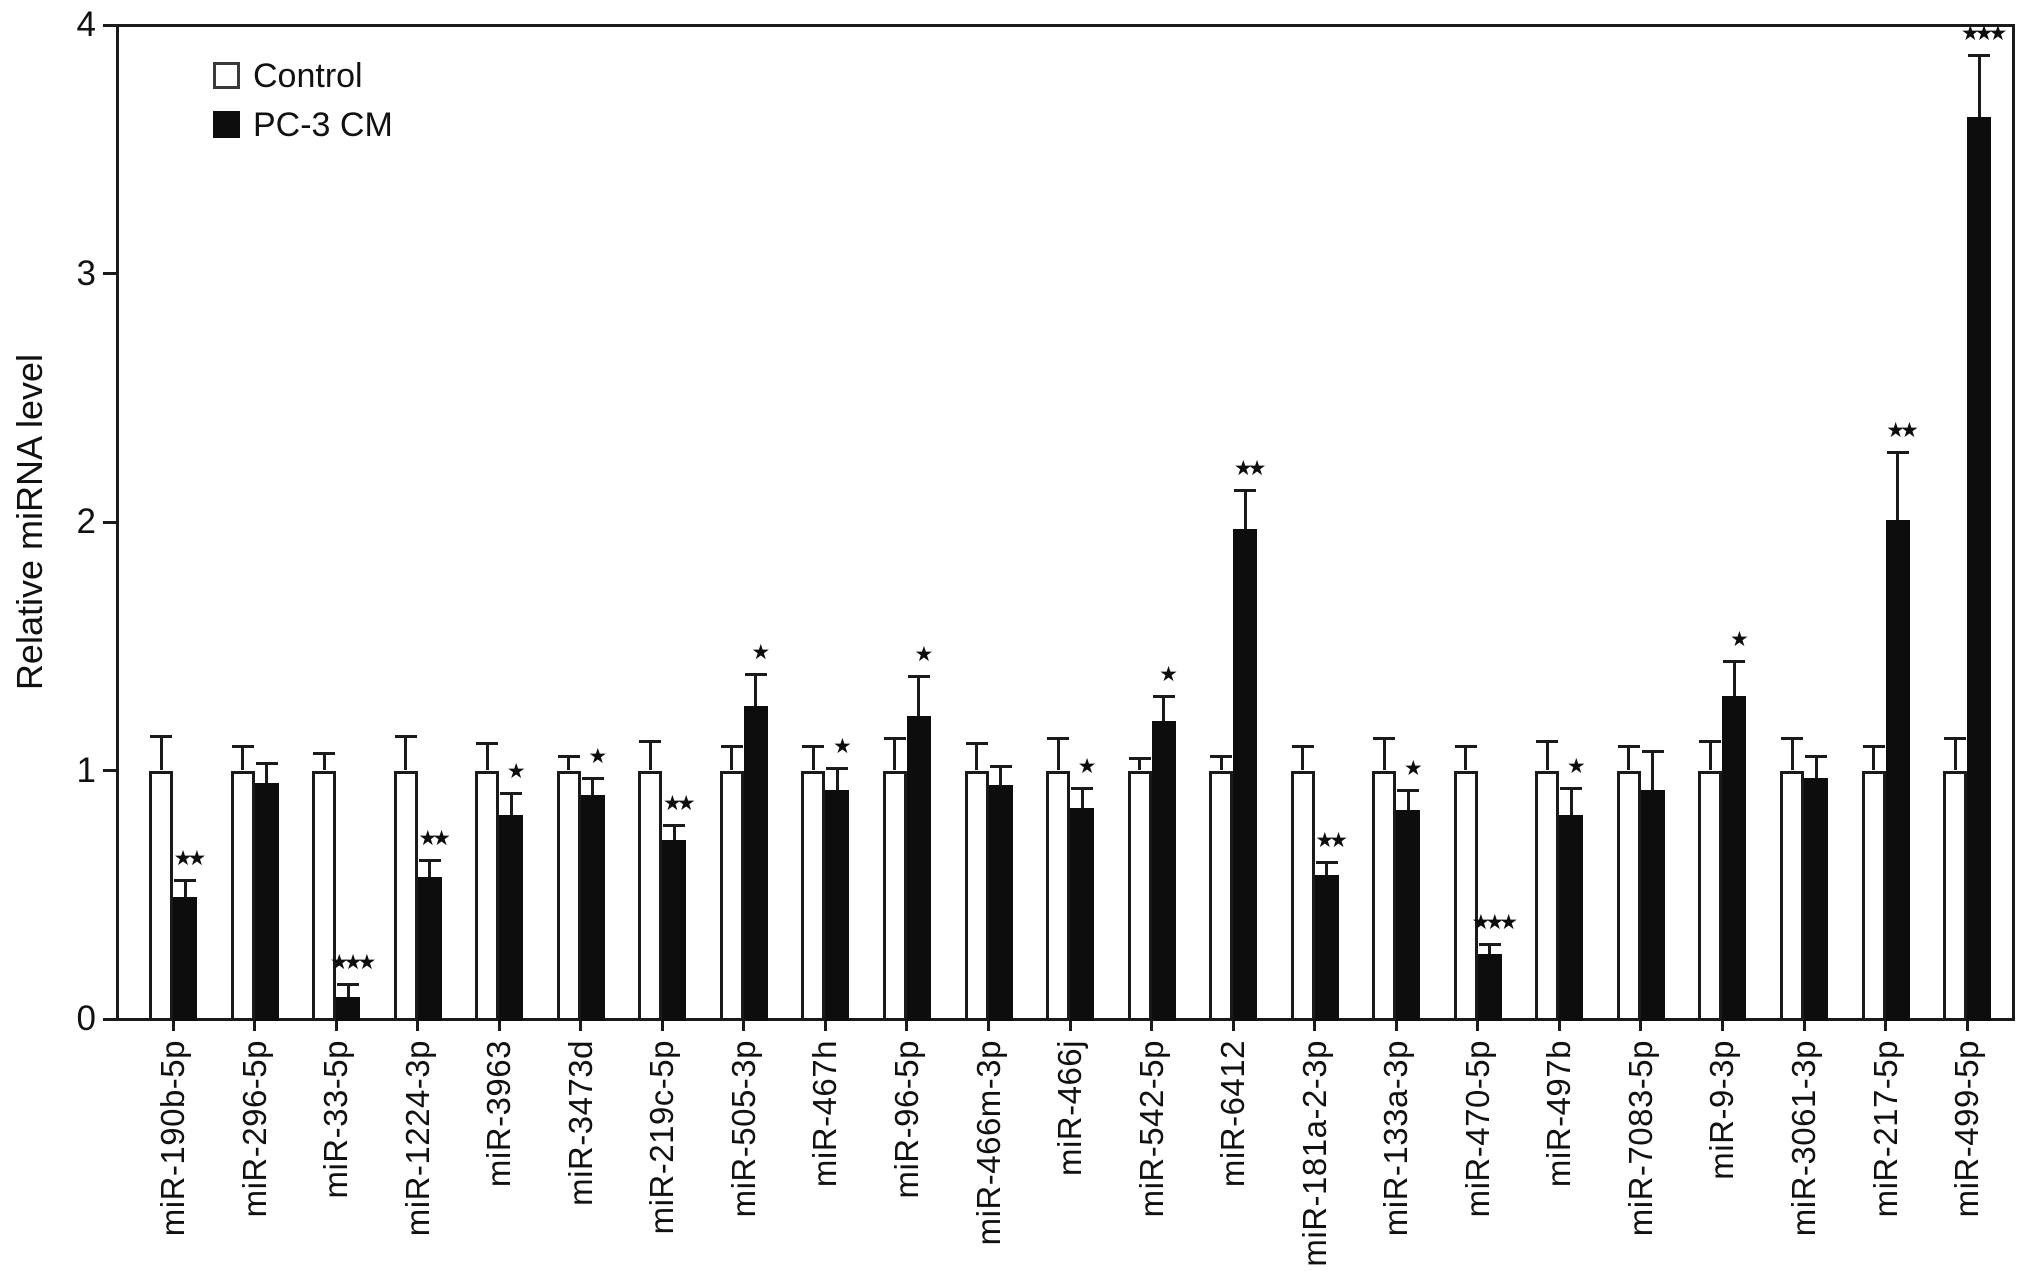  What do you see at coordinates (86, 770) in the screenshot?
I see `y-tick-label: 1` at bounding box center [86, 770].